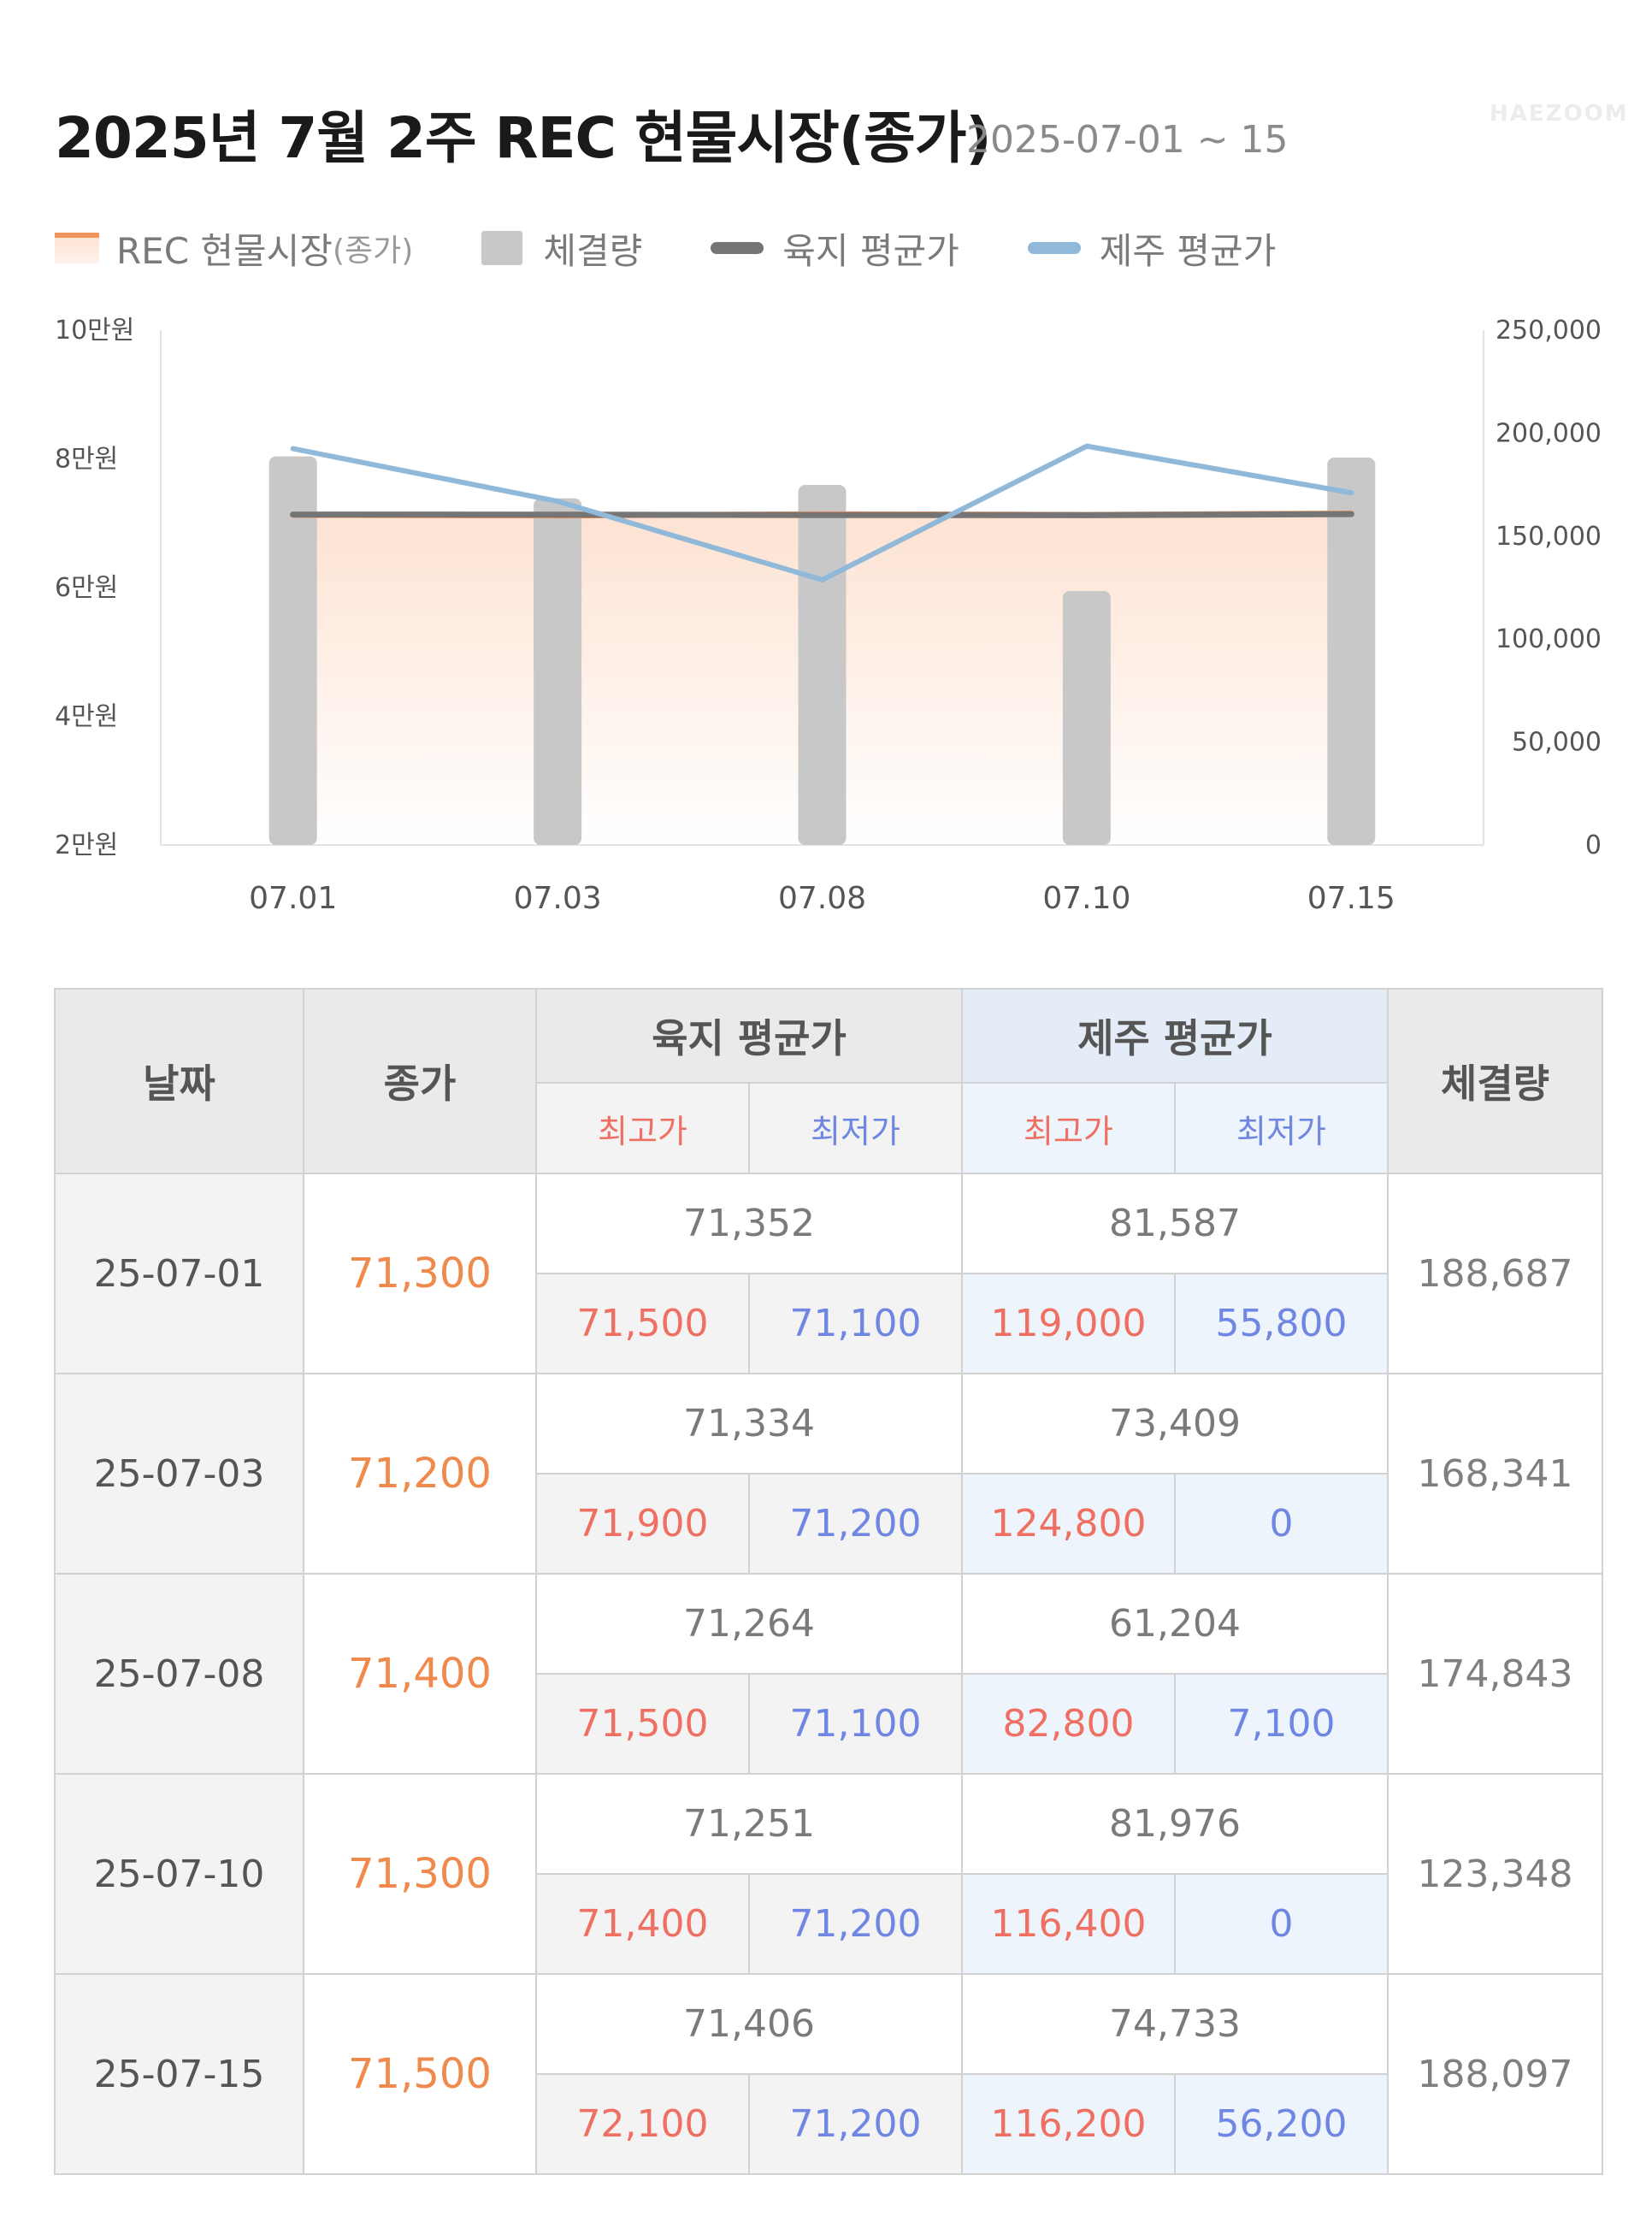 The height and width of the screenshot is (2228, 1652). What do you see at coordinates (179, 2074) in the screenshot?
I see `cell-date: 25-07-15` at bounding box center [179, 2074].